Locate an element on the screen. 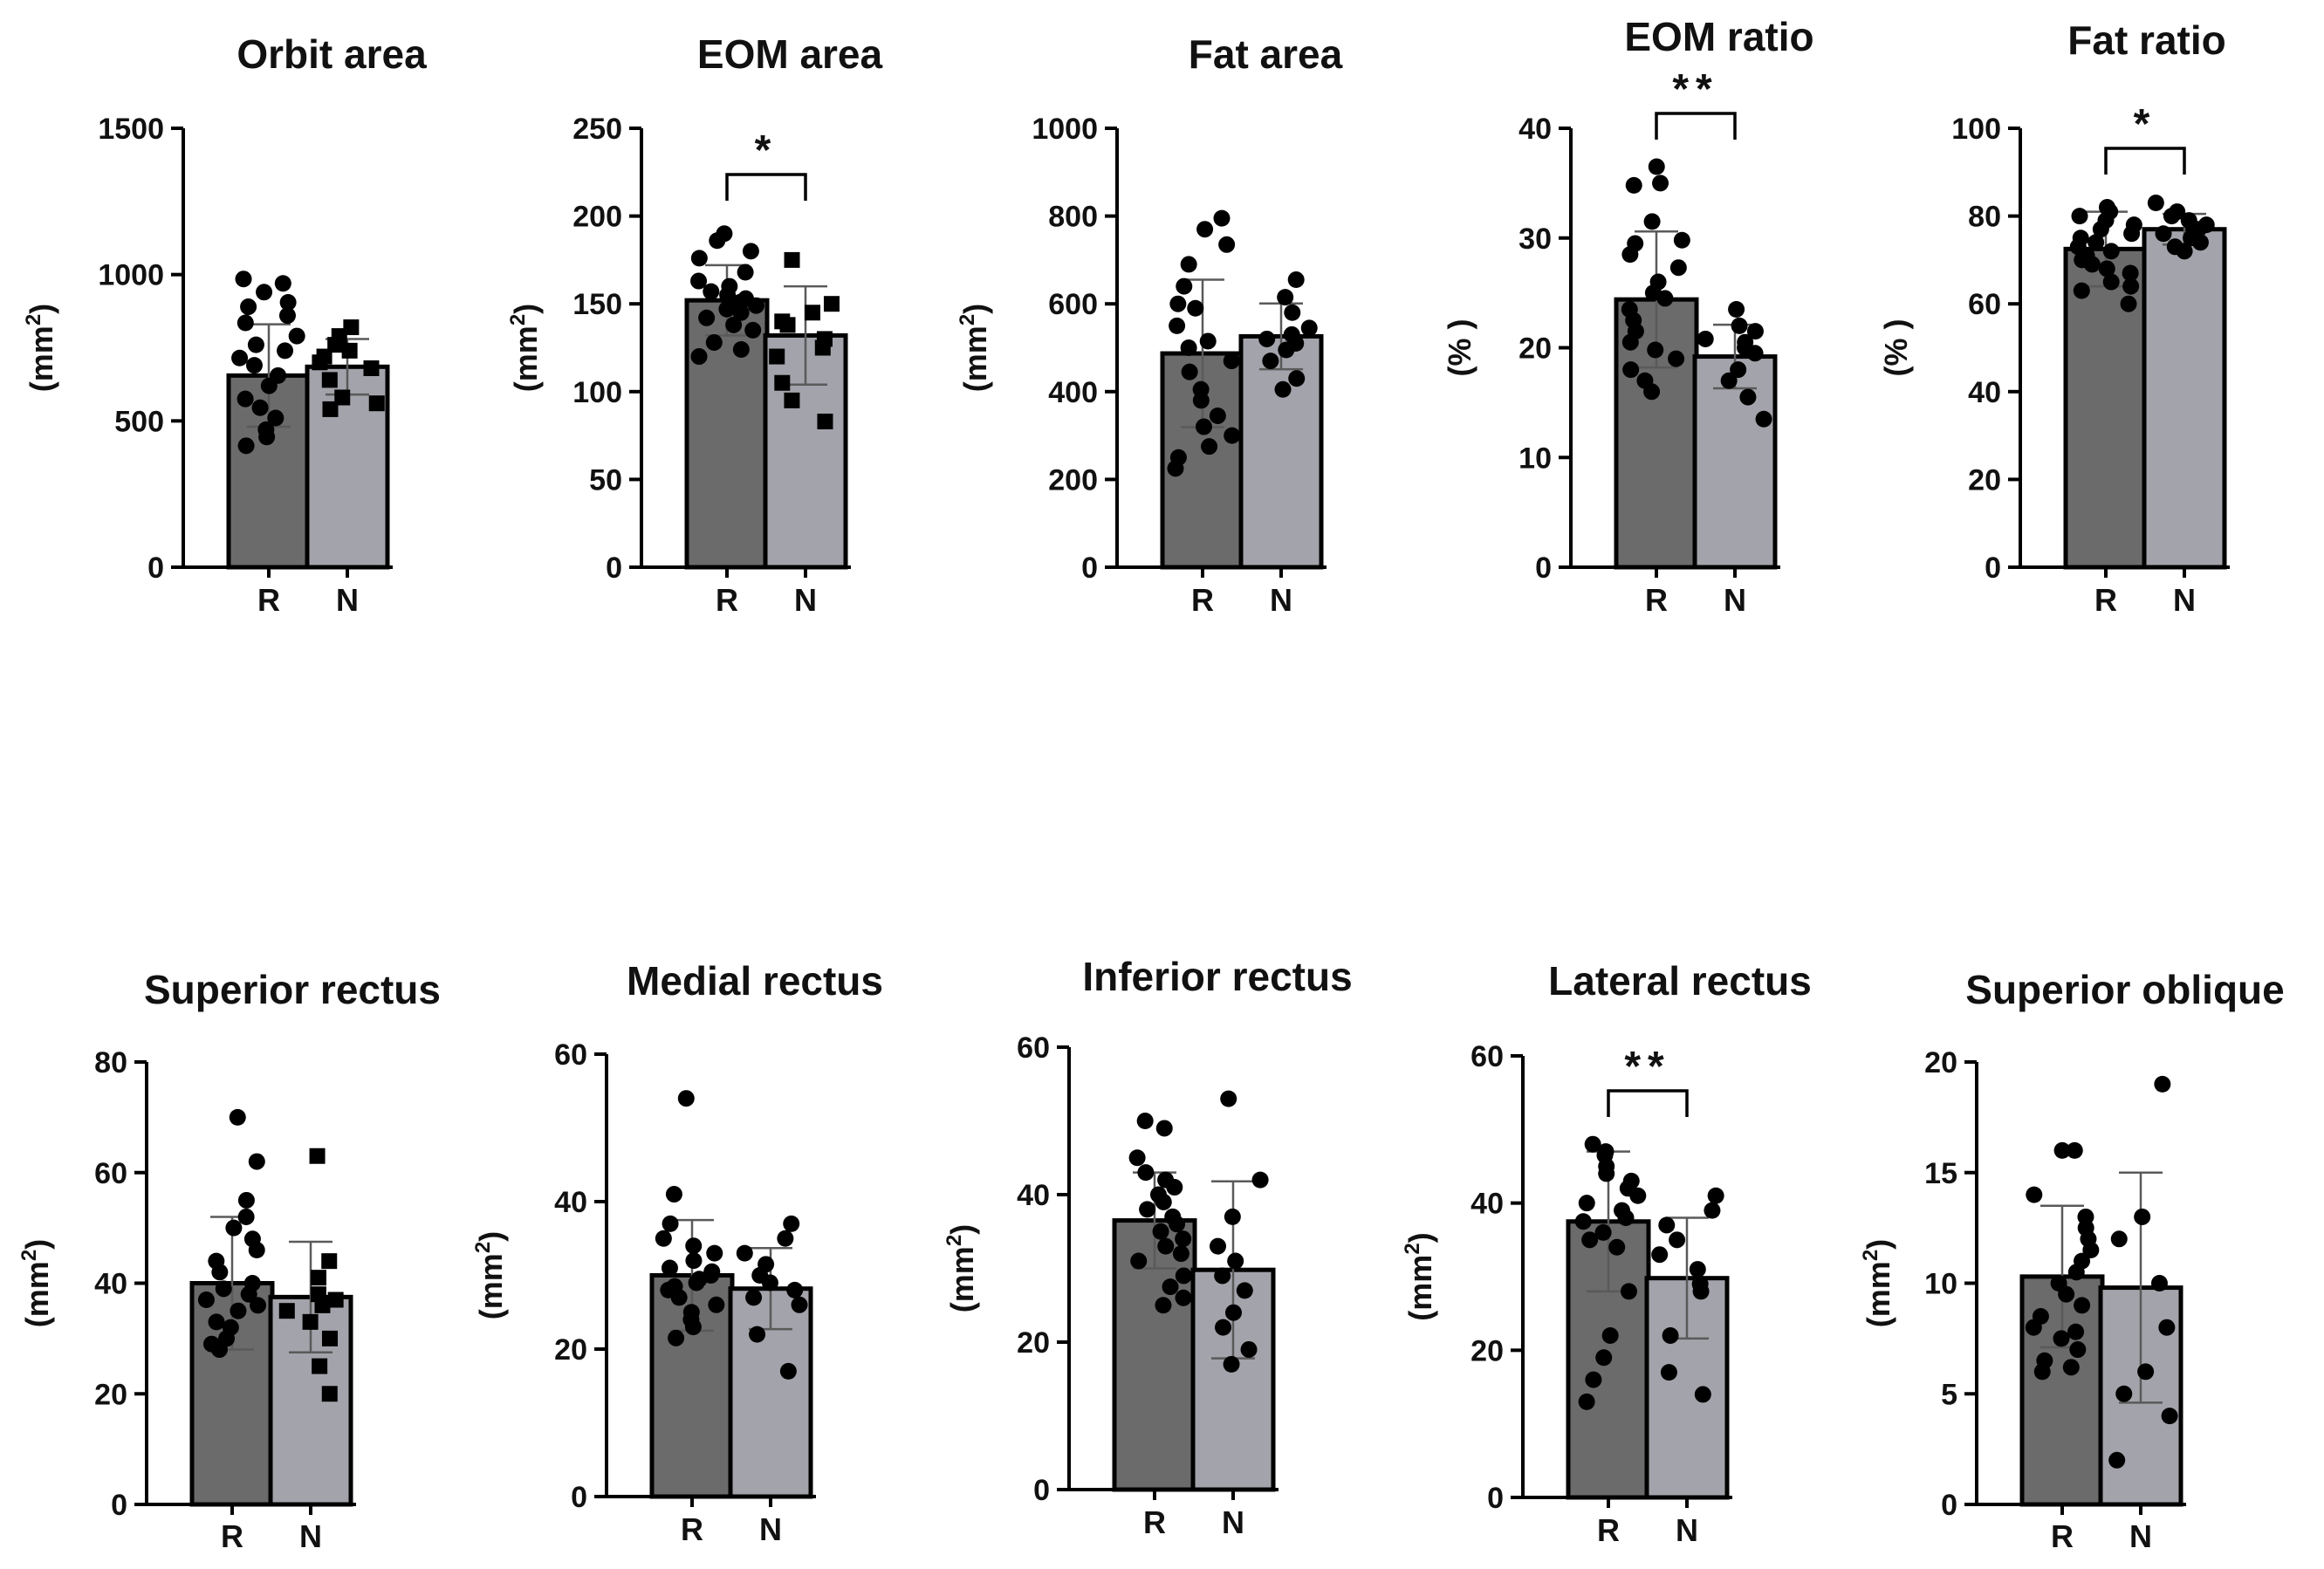  chart-title: Fat area is located at coordinates (1266, 54).